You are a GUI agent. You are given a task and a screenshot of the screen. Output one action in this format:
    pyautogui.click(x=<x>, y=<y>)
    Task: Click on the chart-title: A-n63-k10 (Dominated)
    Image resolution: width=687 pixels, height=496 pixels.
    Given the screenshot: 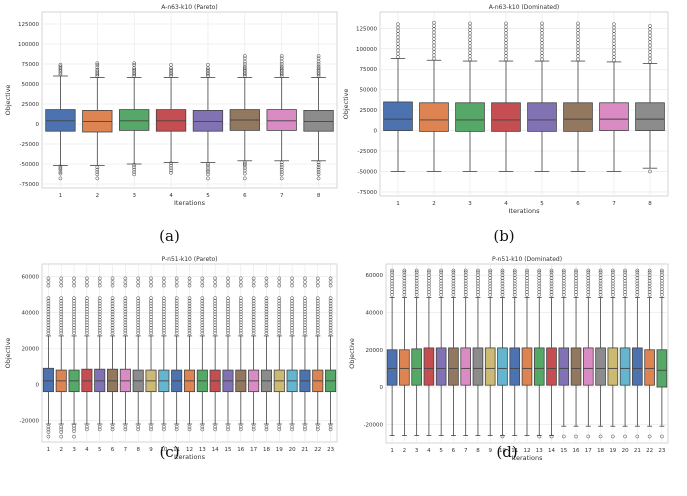 What is the action you would take?
    pyautogui.click(x=524, y=7)
    